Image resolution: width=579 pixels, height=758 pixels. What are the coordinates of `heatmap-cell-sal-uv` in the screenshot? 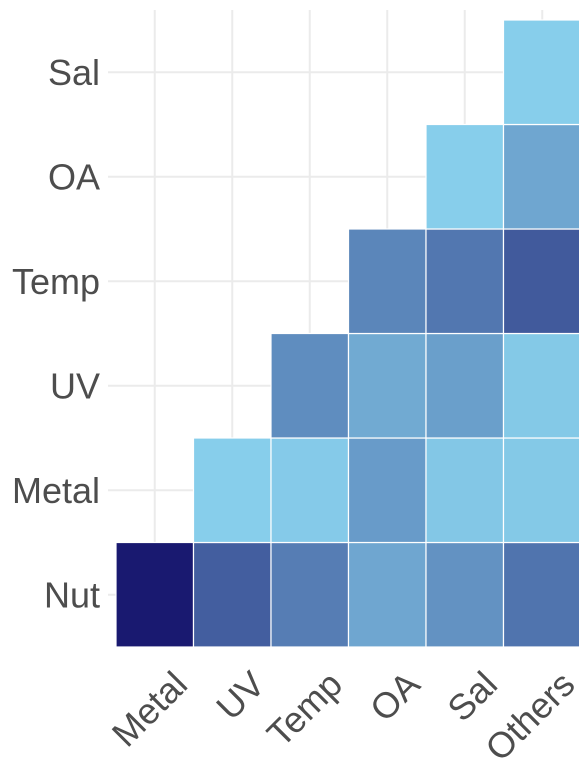 It's located at (465, 385).